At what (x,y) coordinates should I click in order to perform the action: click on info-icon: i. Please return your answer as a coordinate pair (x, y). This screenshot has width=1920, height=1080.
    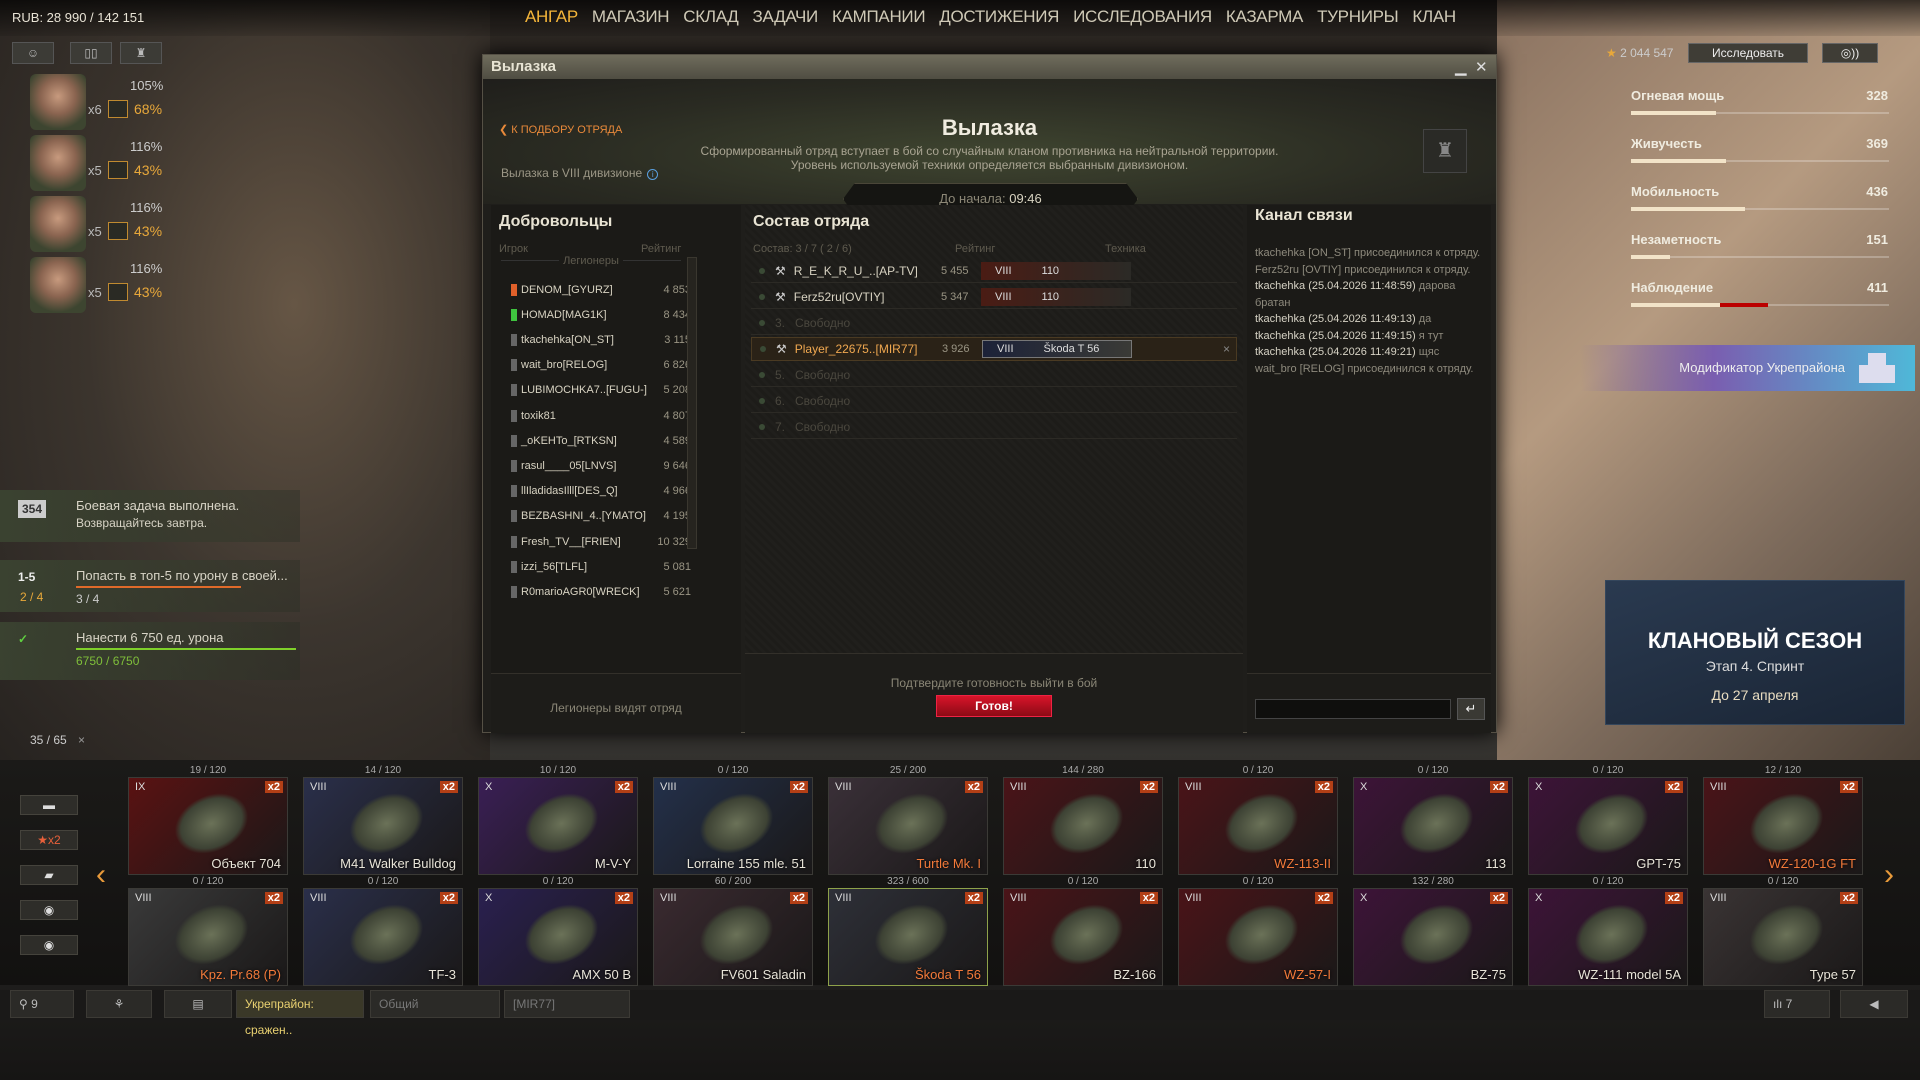
    Looking at the image, I should click on (653, 174).